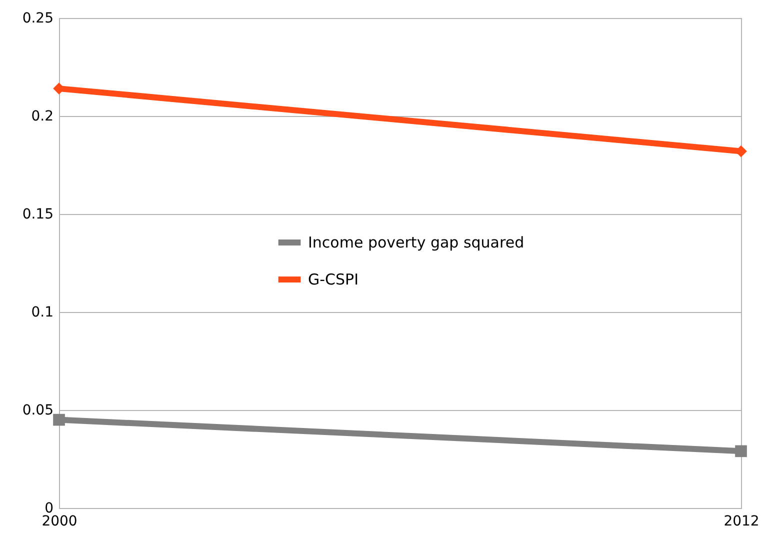 This screenshot has height=541, width=771. Describe the element at coordinates (38, 214) in the screenshot. I see `y-tick-label: 0.15` at that location.